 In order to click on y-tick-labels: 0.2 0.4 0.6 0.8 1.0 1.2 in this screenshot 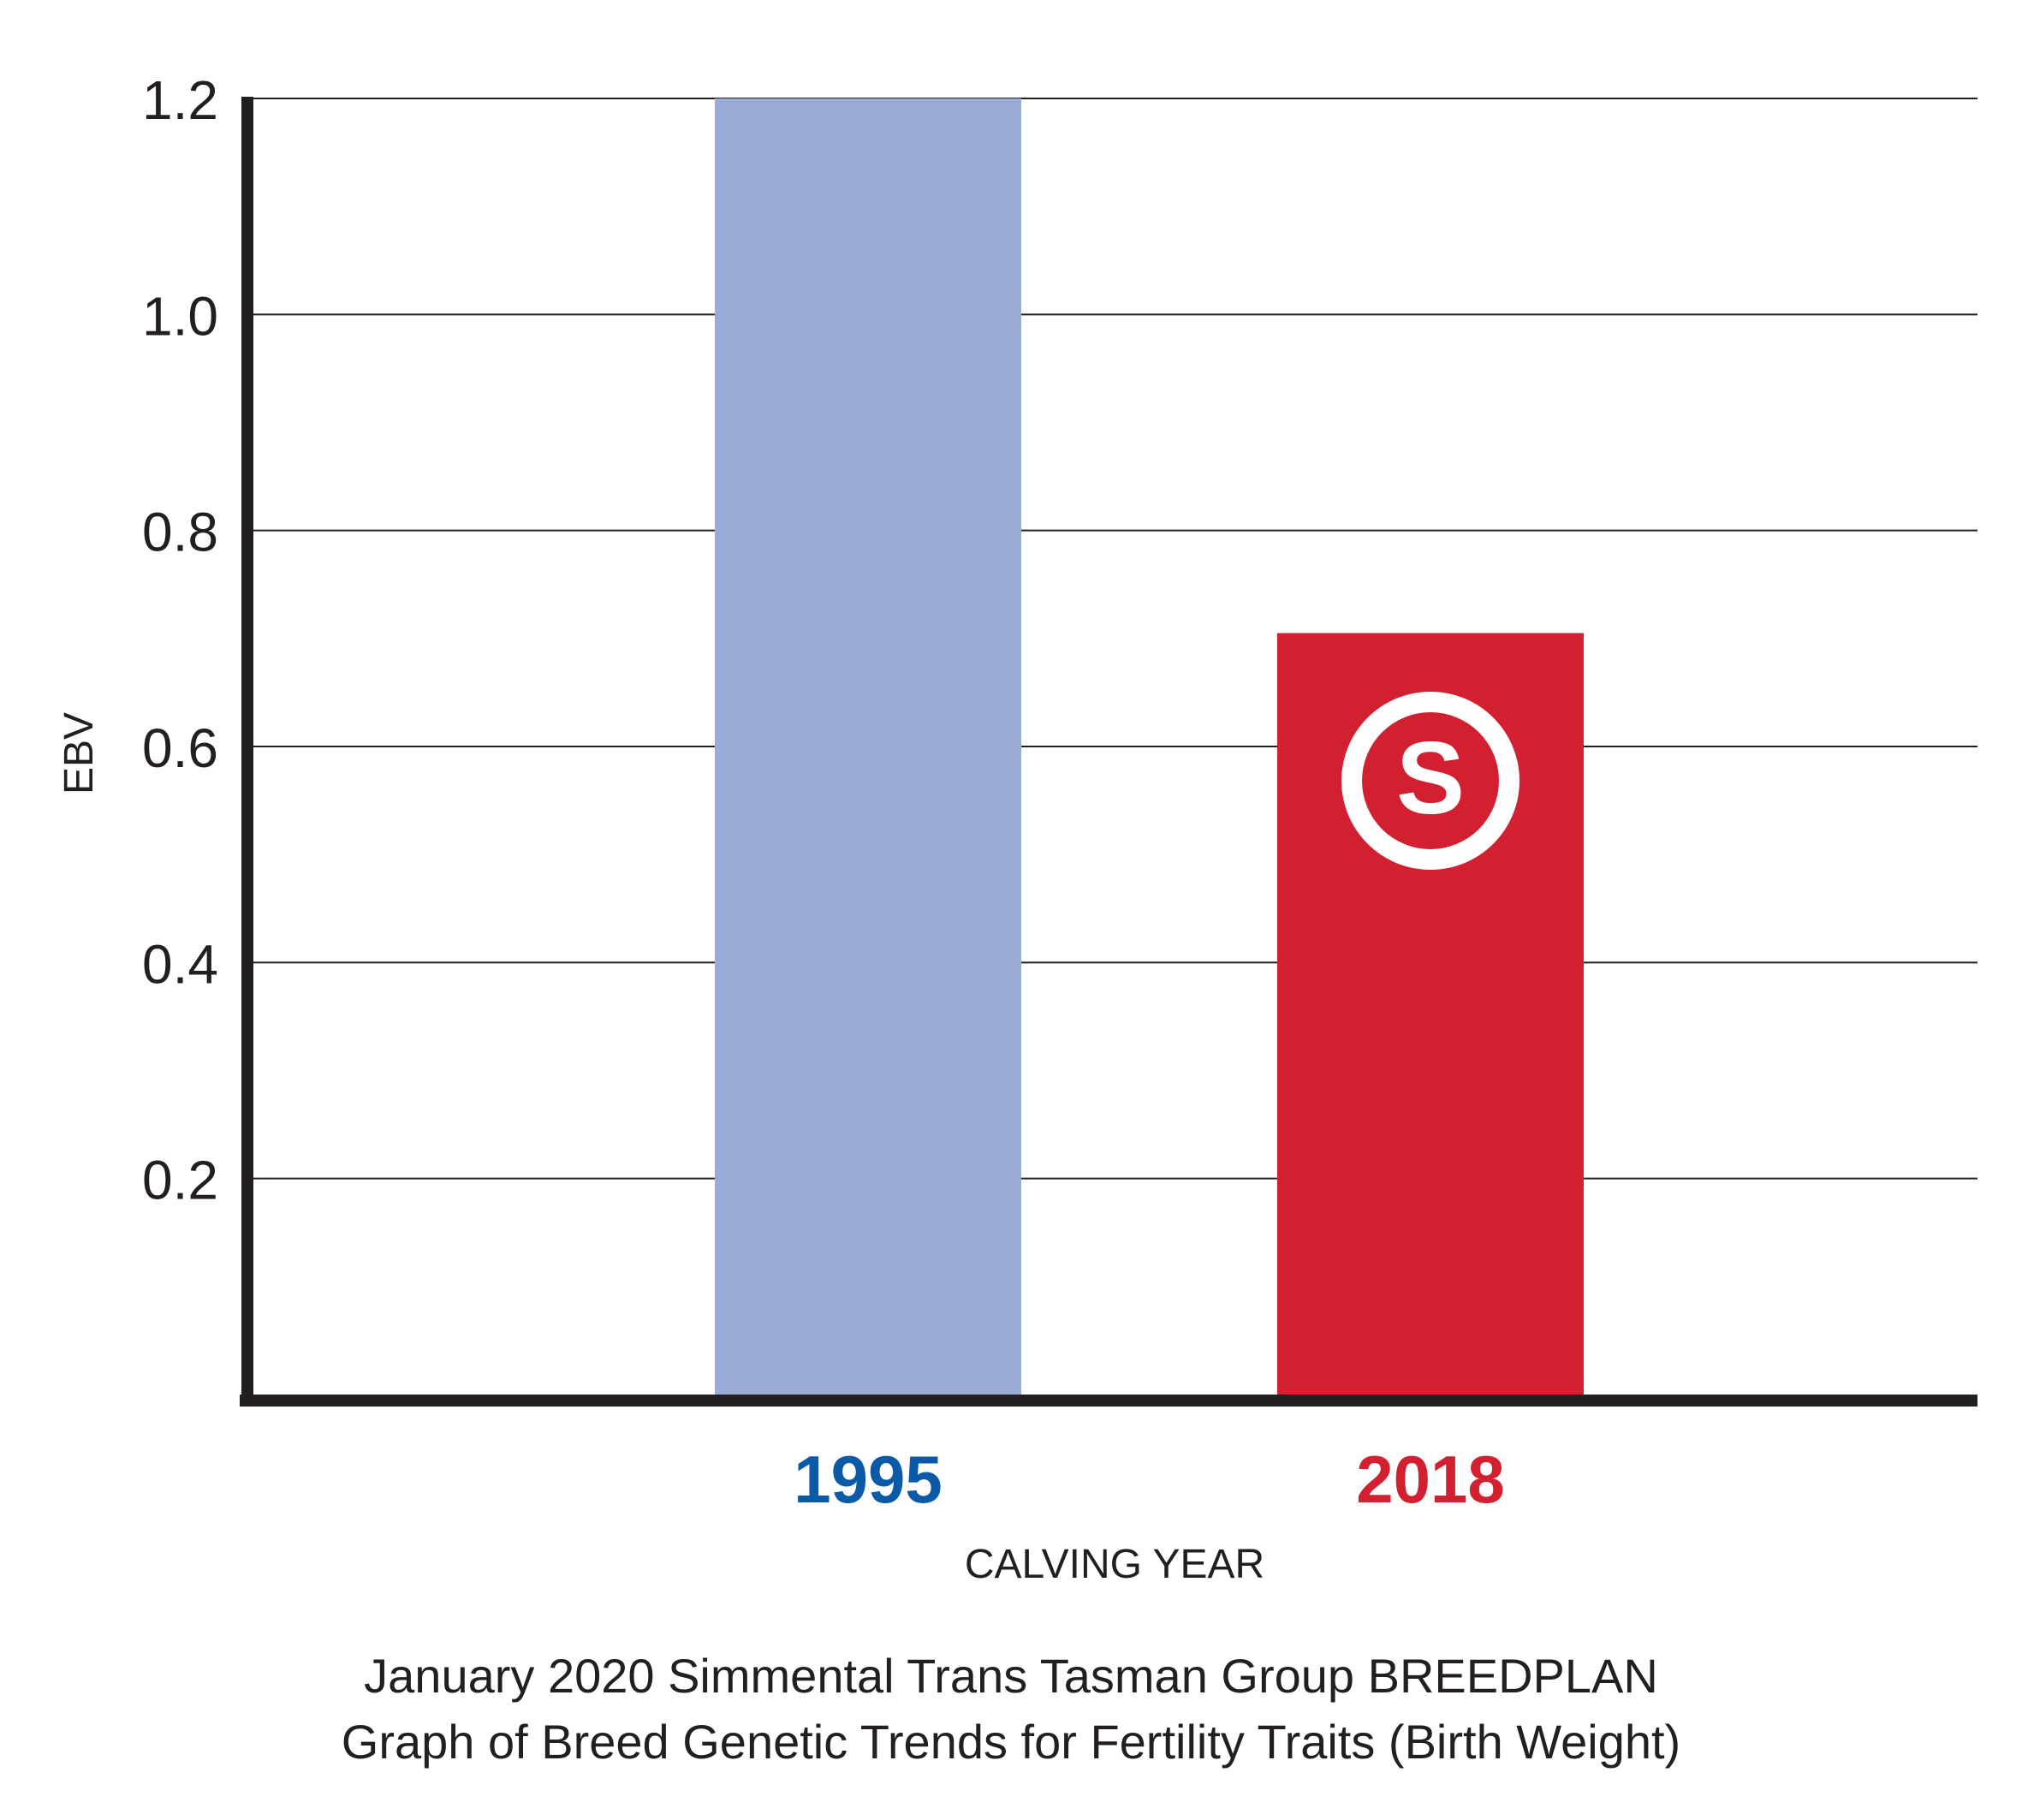, I will do `click(180, 640)`.